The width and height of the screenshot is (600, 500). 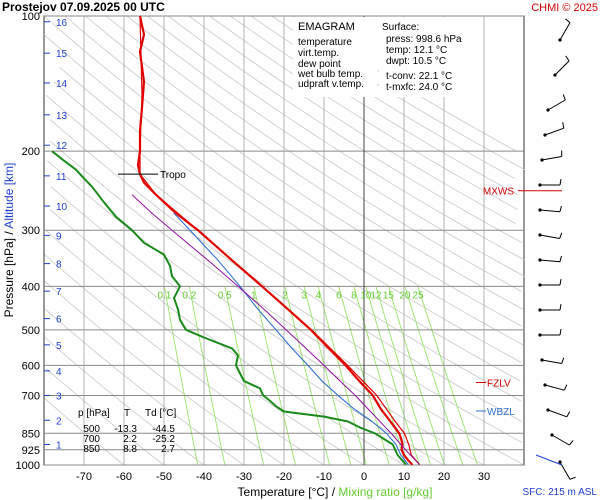 What do you see at coordinates (405, 295) in the screenshot?
I see `mixing-ratio-label: 20` at bounding box center [405, 295].